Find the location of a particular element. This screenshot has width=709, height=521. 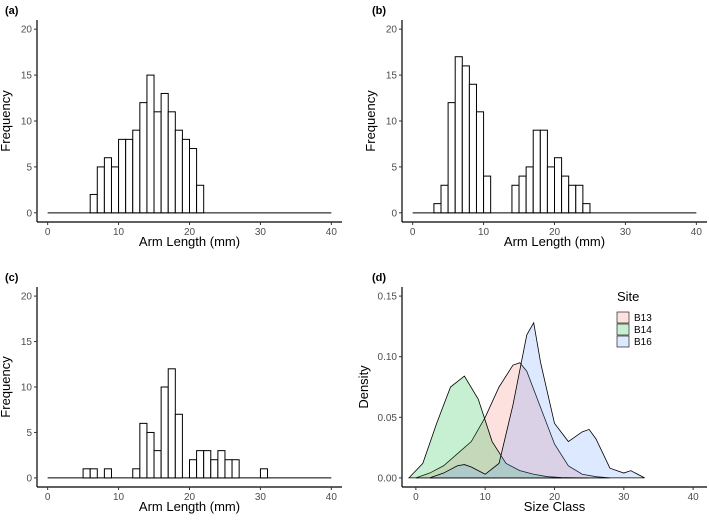

y-tick-label: 0.05 is located at coordinates (388, 418).